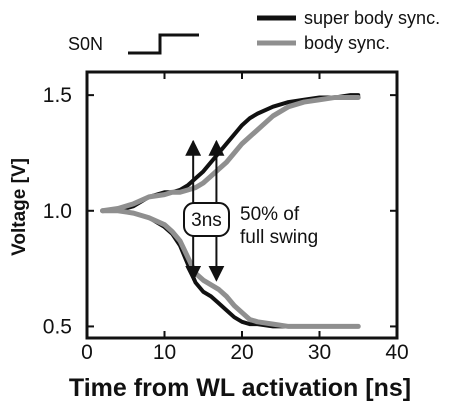  I want to click on x-tick-label: 10, so click(164, 352).